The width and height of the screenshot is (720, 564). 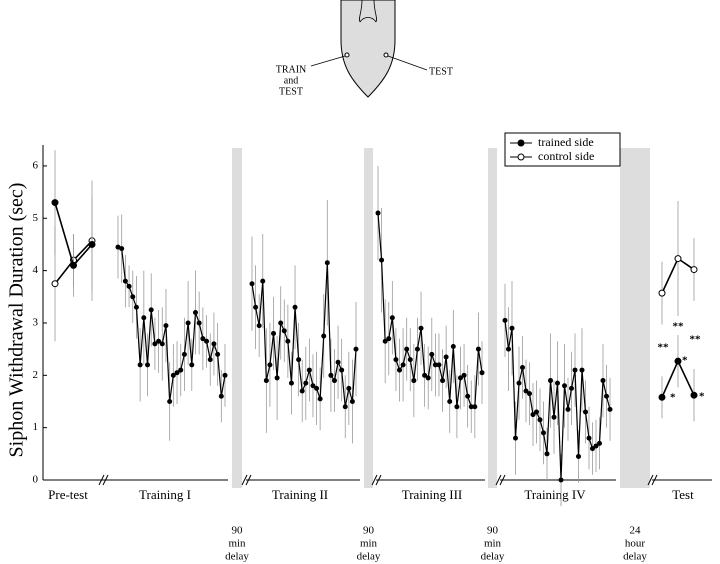 What do you see at coordinates (521, 157) in the screenshot?
I see `legend-marker` at bounding box center [521, 157].